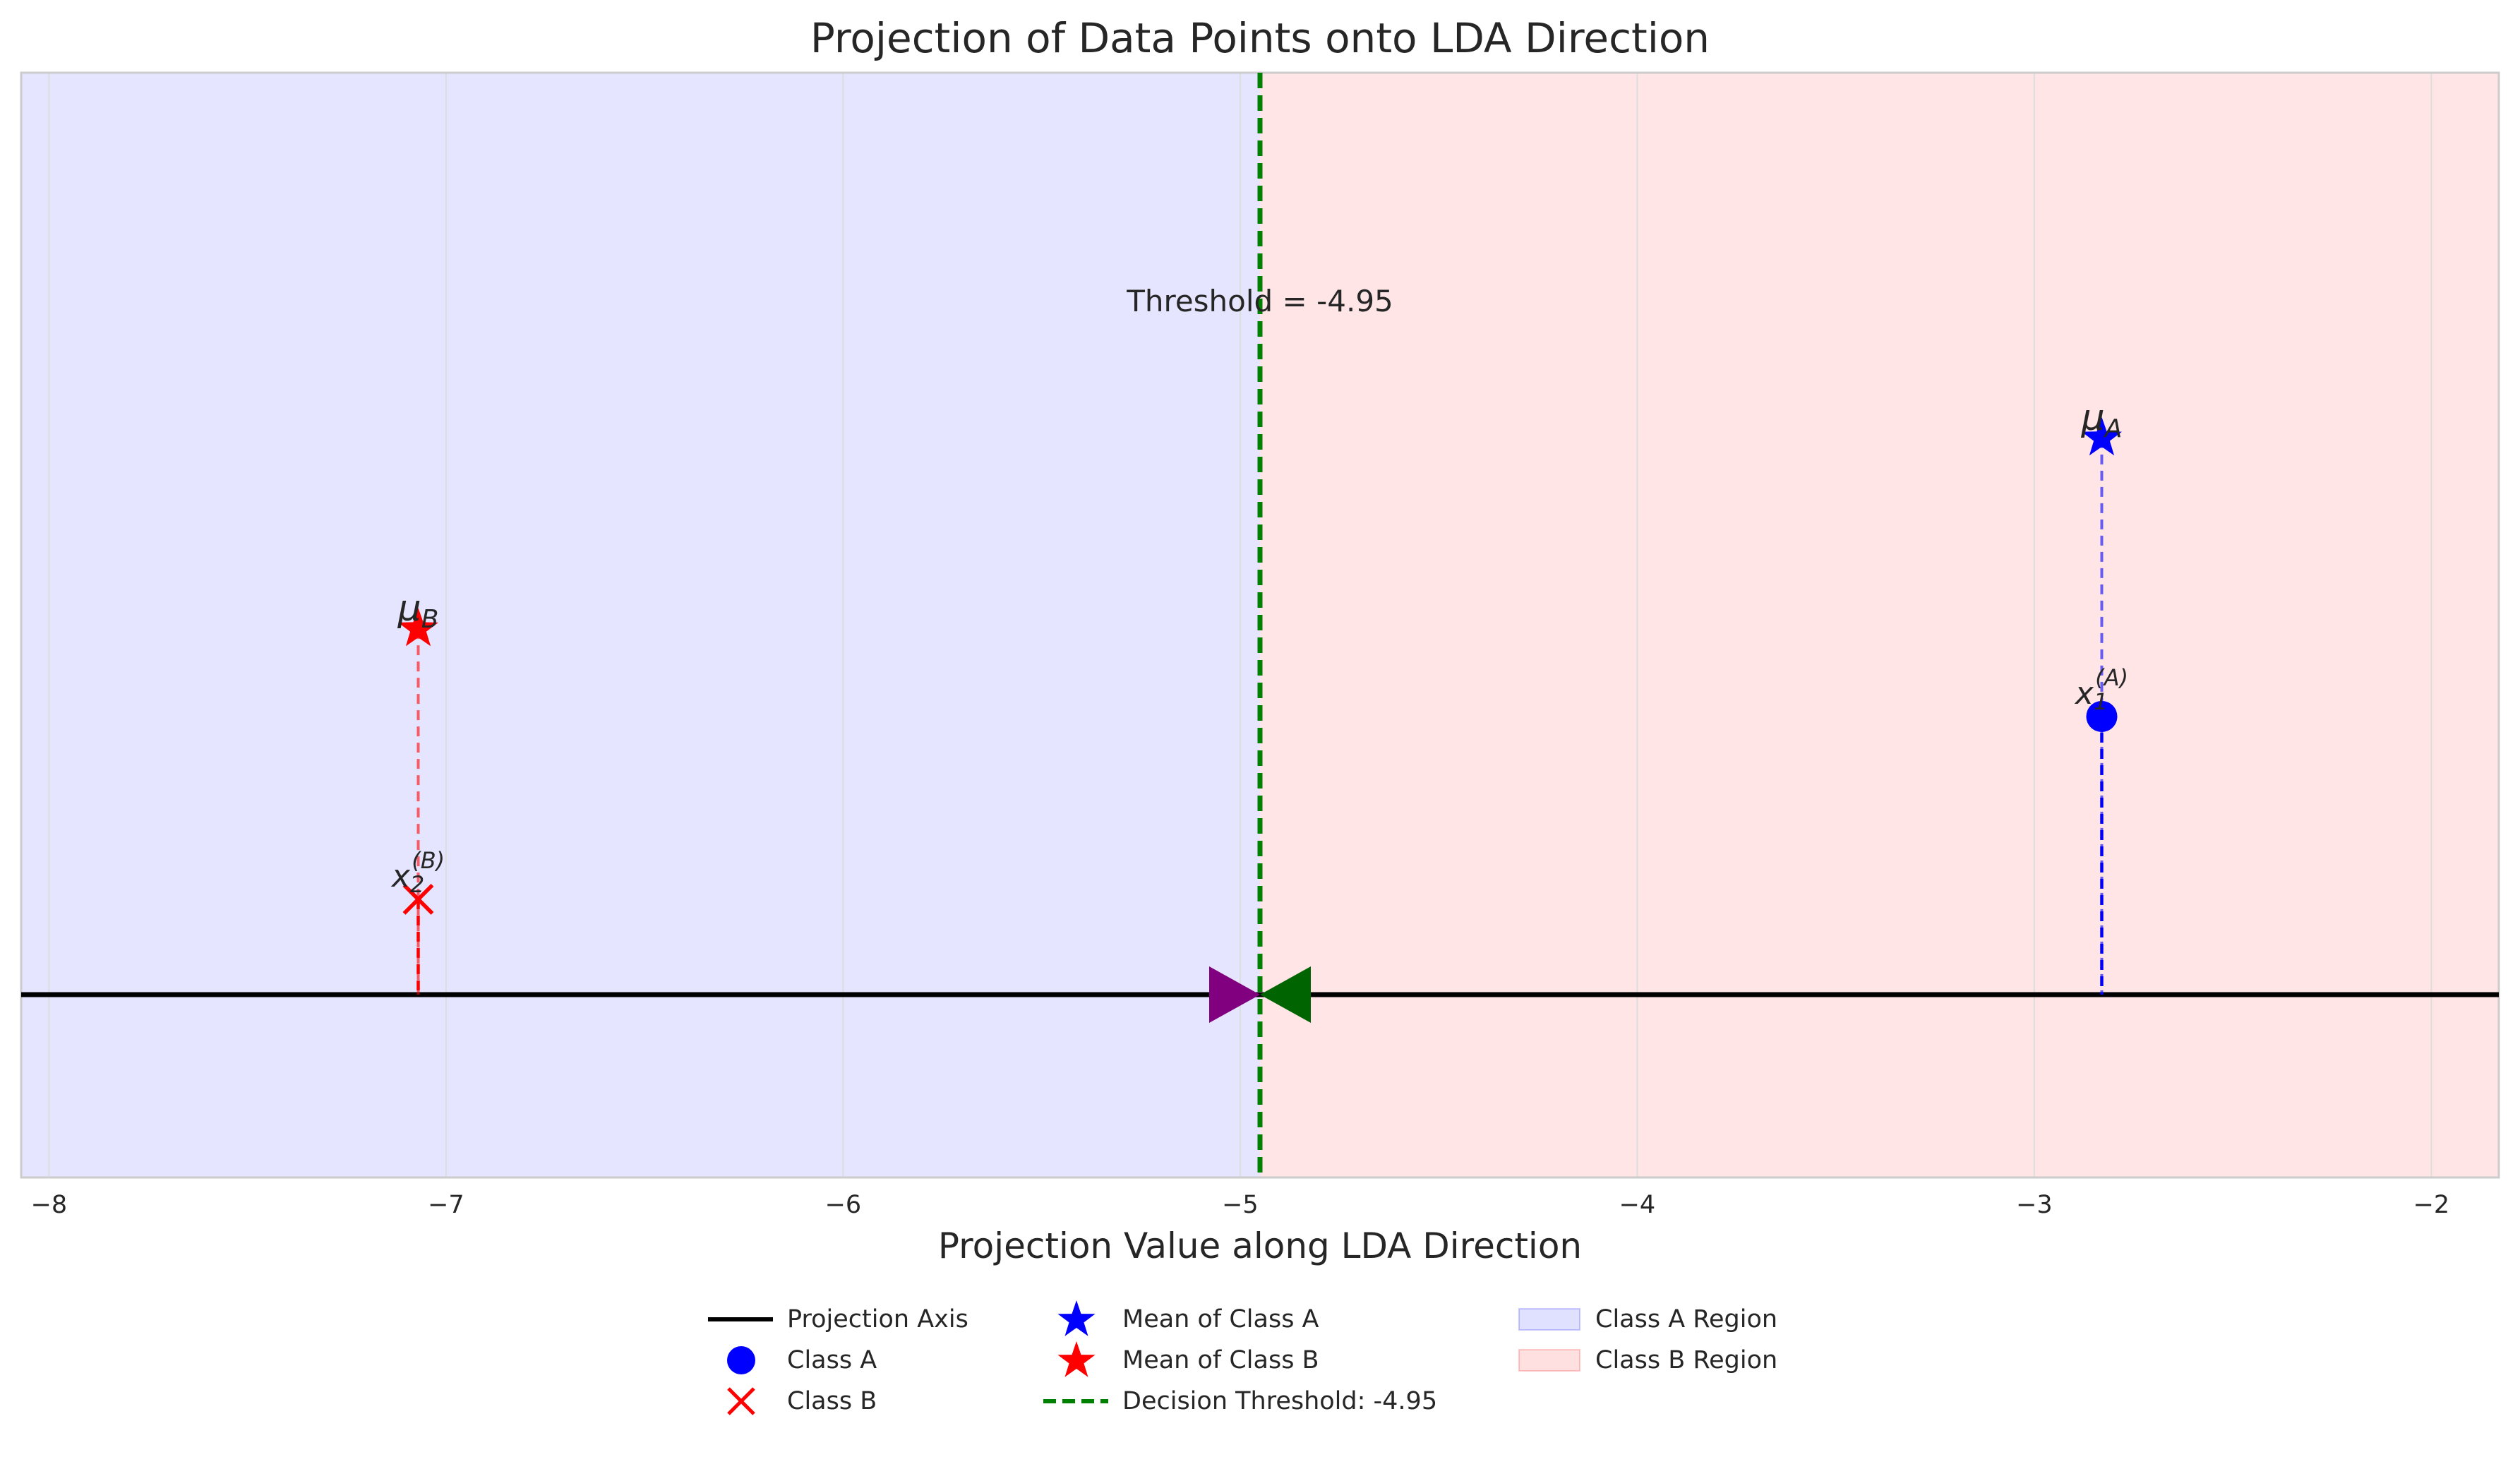 The width and height of the screenshot is (2520, 1457). Describe the element at coordinates (844, 1205) in the screenshot. I see `x-tick-label: −6` at that location.